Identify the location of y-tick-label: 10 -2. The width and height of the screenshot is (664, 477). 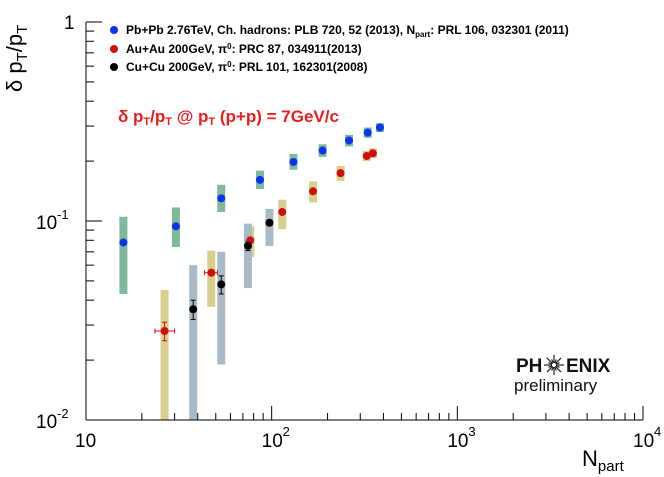
(52, 419).